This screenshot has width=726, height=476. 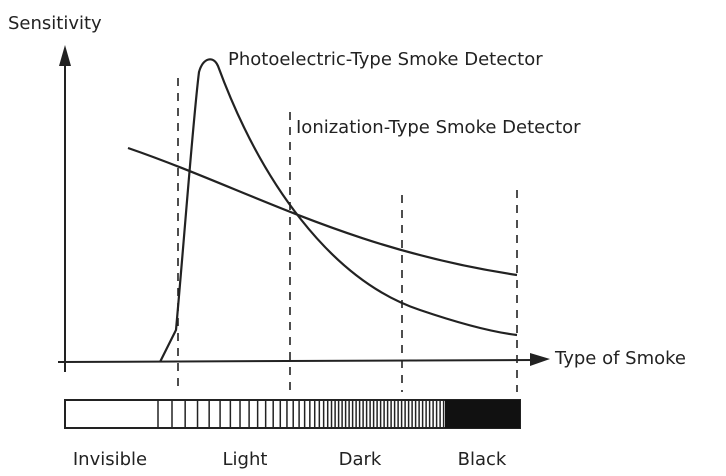 What do you see at coordinates (322, 211) in the screenshot?
I see `ionization-curve` at bounding box center [322, 211].